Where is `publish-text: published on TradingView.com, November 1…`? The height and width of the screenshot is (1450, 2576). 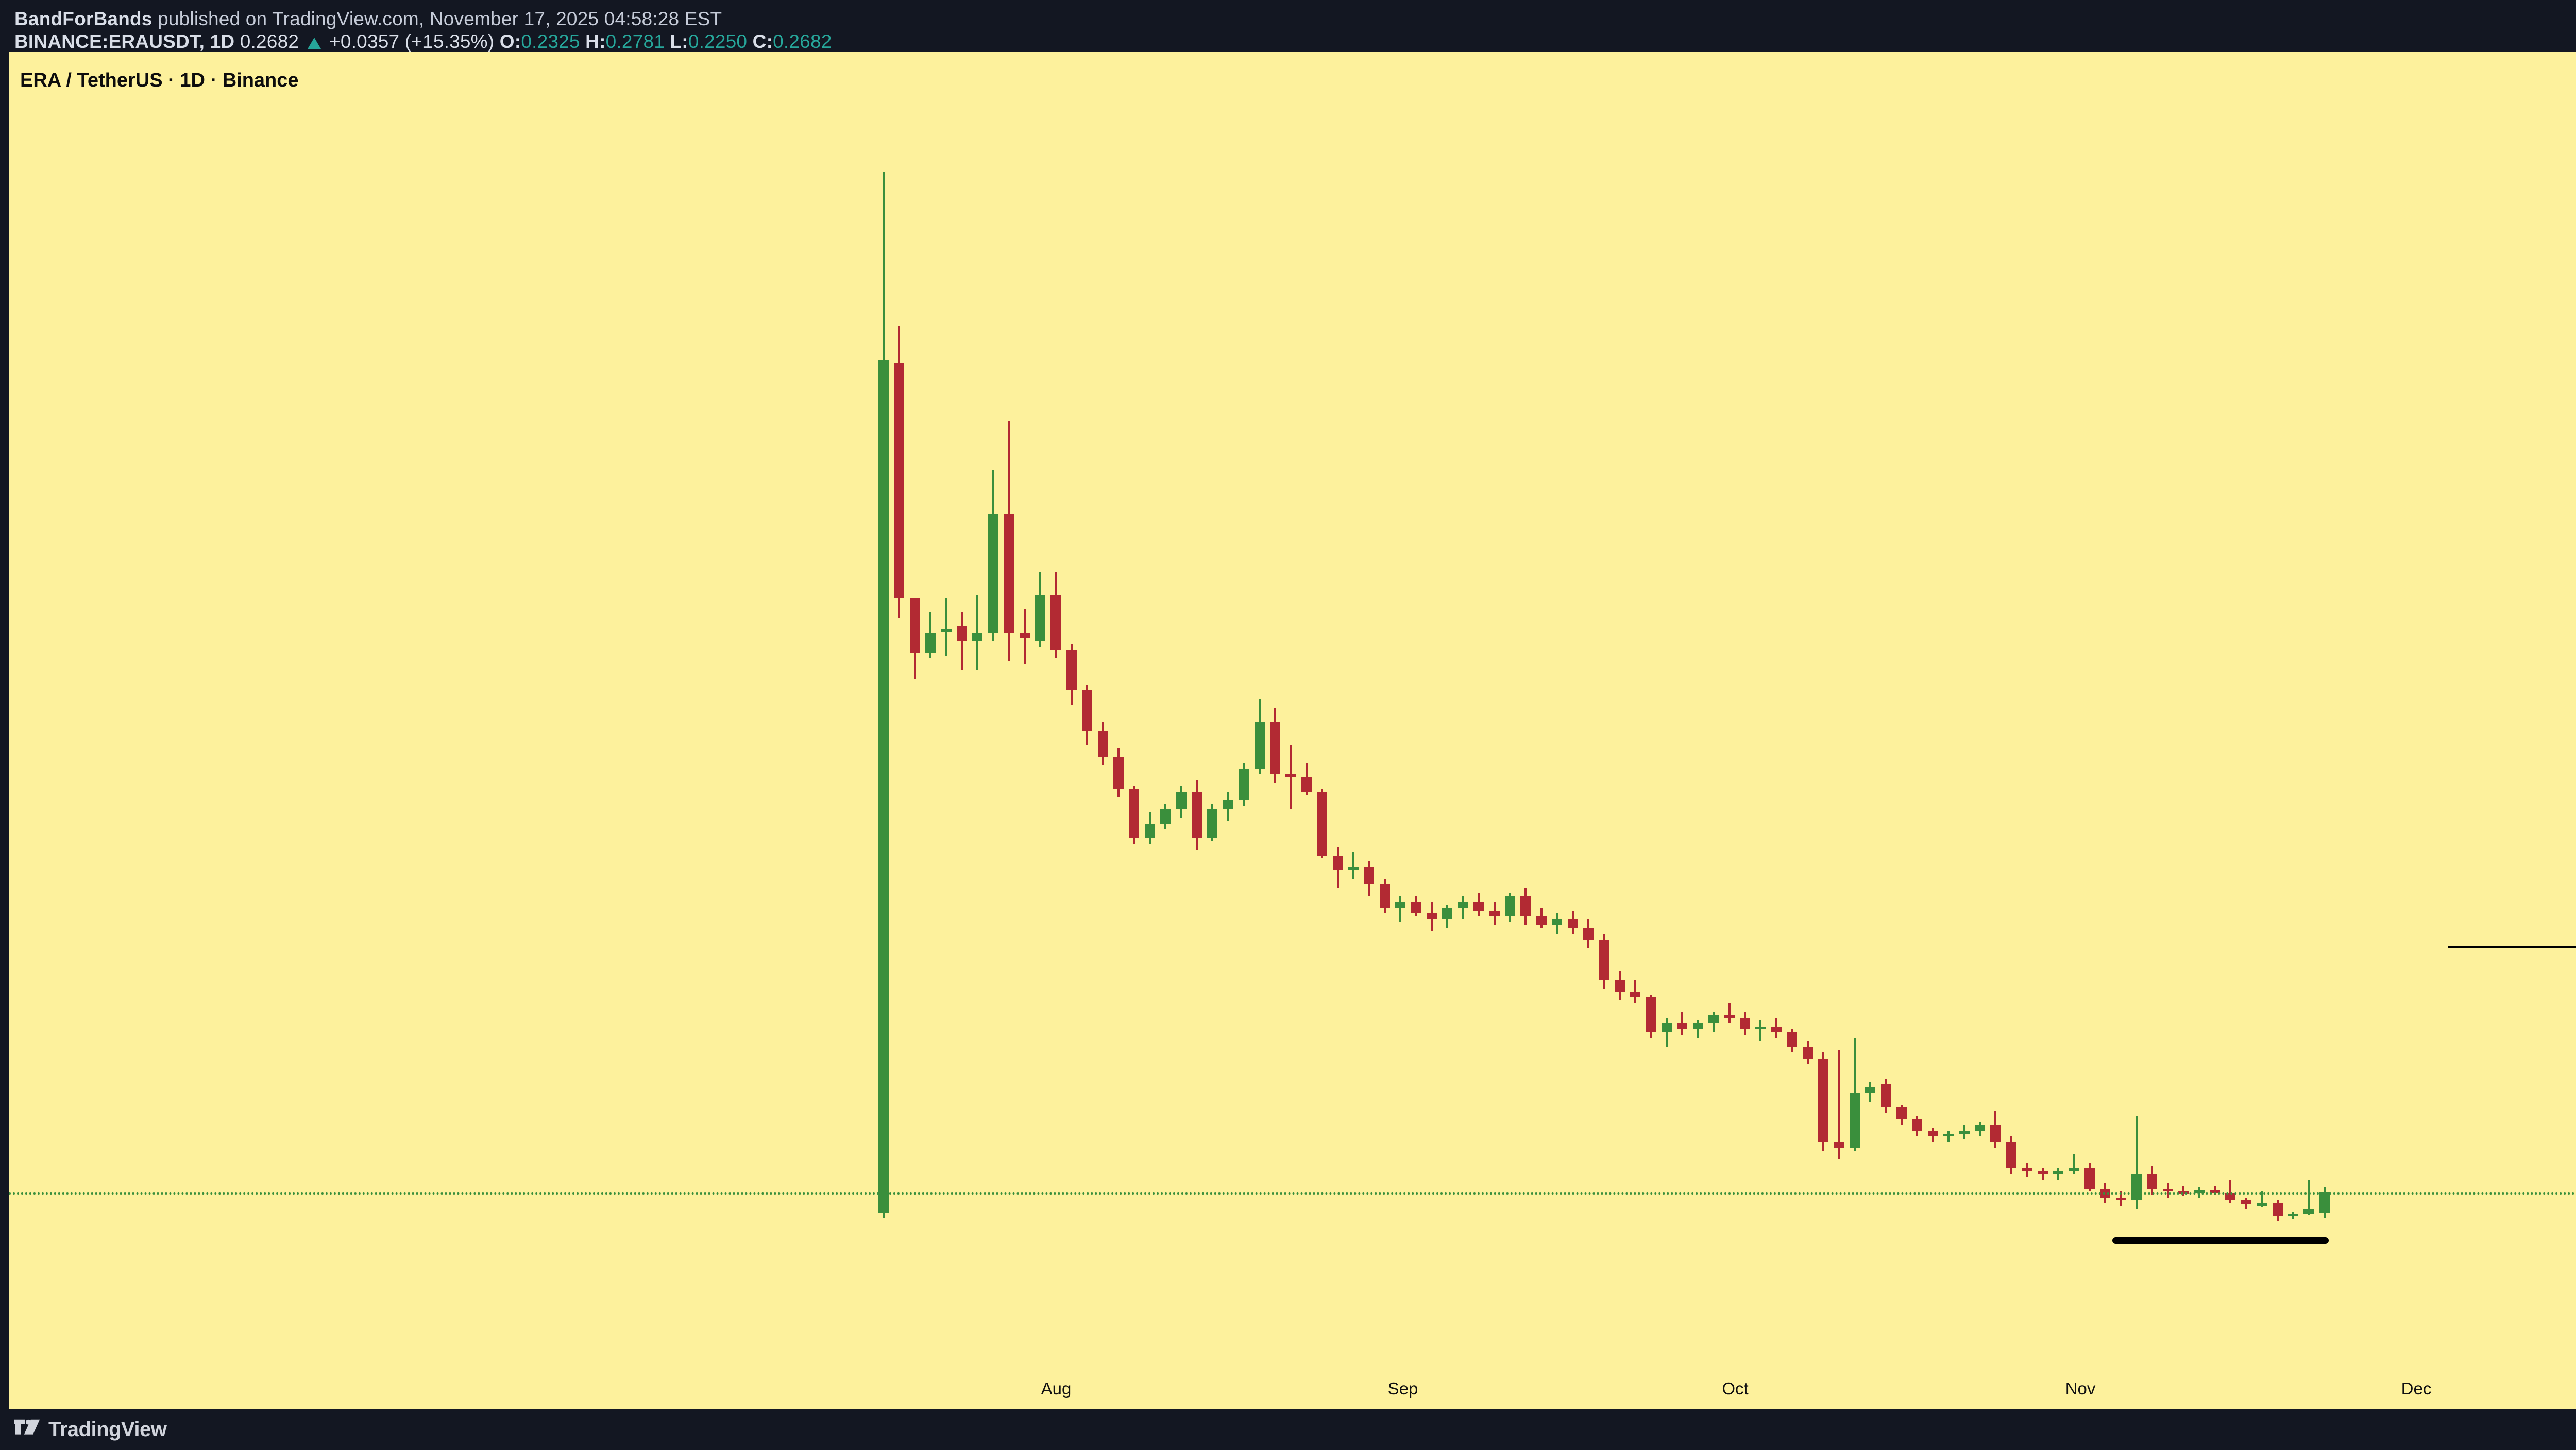
publish-text: published on TradingView.com, November 1… is located at coordinates (437, 19).